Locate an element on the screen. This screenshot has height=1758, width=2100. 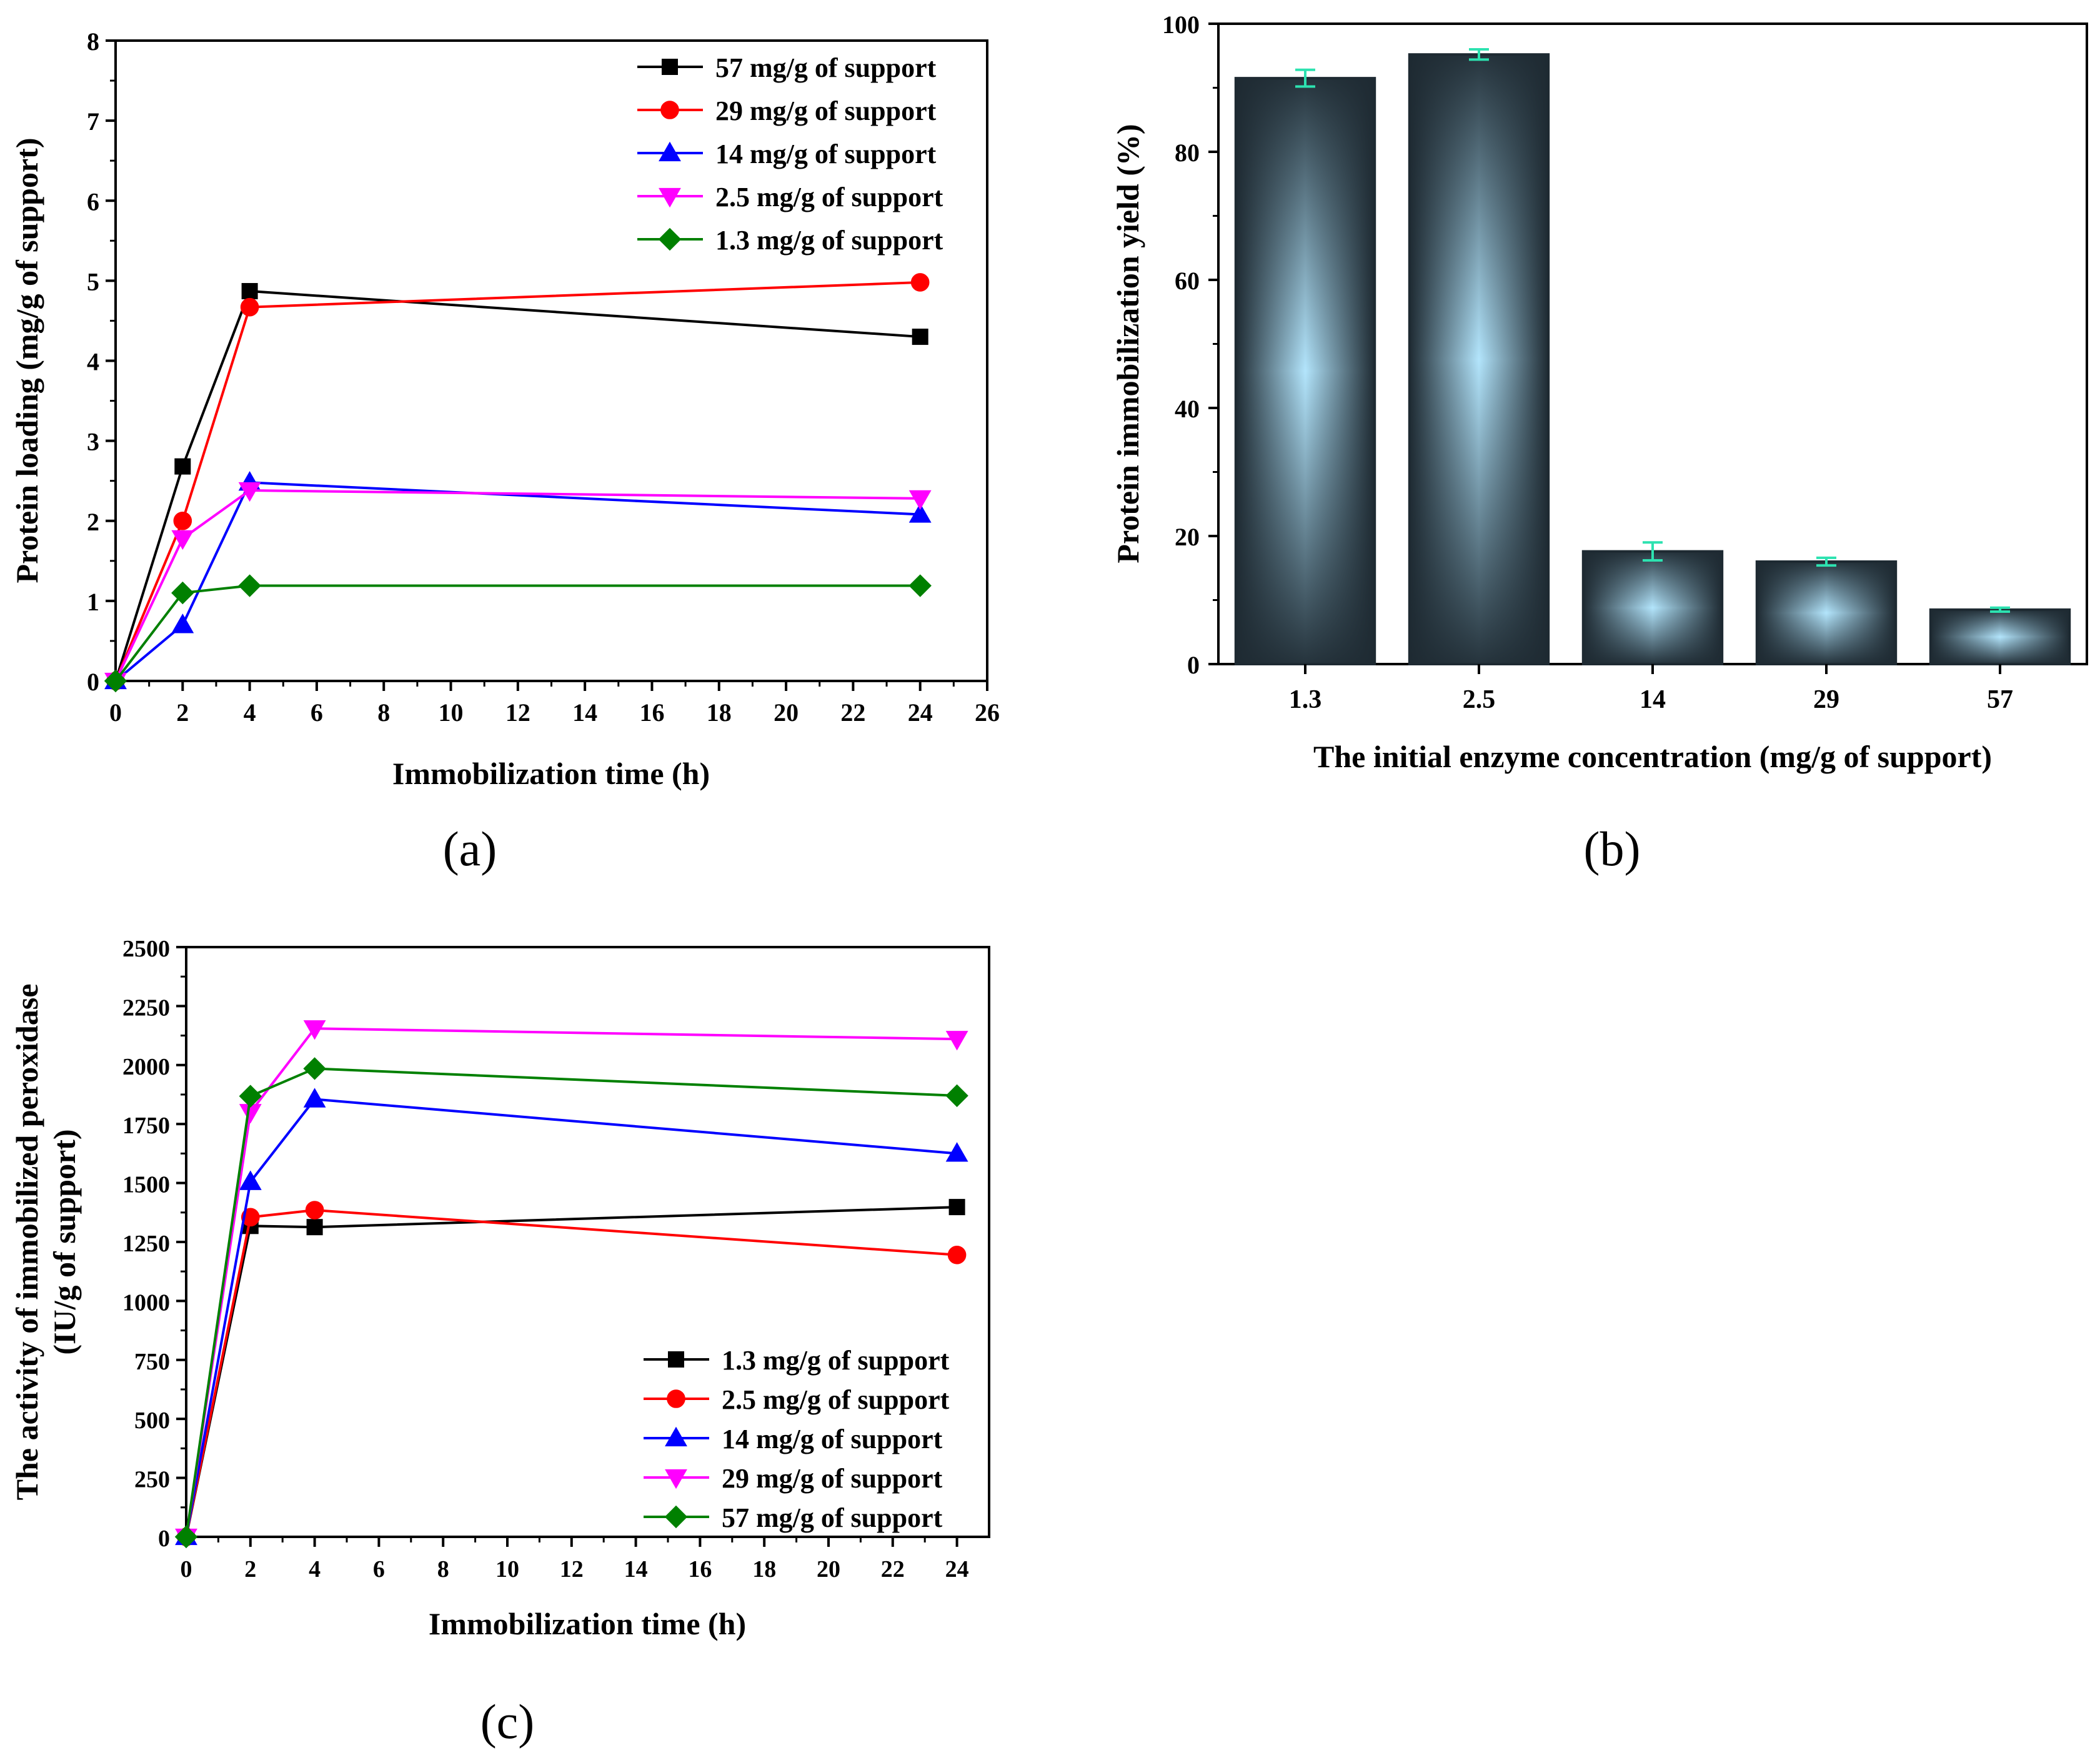
panel-c-series is located at coordinates (571, 1284).